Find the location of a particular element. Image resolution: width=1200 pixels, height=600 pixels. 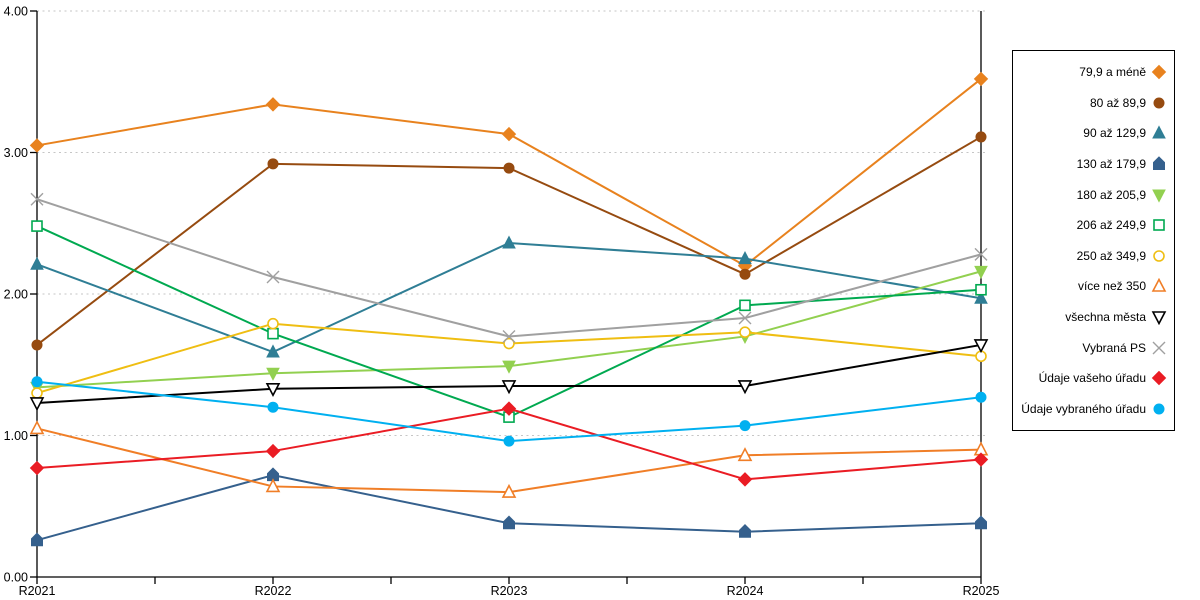

y-tick-label: 2.00 is located at coordinates (16, 295).